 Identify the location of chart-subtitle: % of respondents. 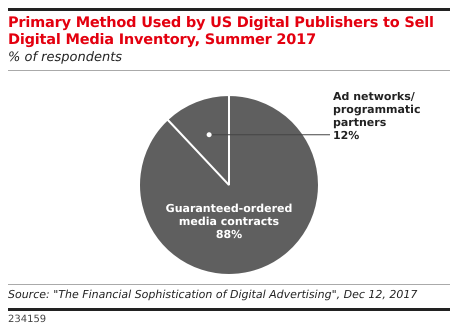
(66, 57).